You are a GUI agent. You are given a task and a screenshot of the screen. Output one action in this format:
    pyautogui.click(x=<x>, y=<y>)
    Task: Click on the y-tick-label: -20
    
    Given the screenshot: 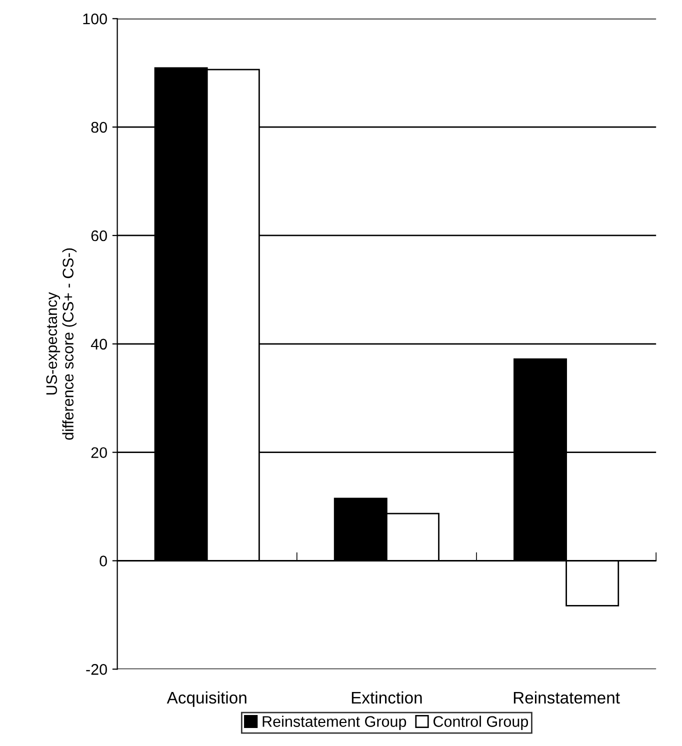 What is the action you would take?
    pyautogui.click(x=96, y=669)
    